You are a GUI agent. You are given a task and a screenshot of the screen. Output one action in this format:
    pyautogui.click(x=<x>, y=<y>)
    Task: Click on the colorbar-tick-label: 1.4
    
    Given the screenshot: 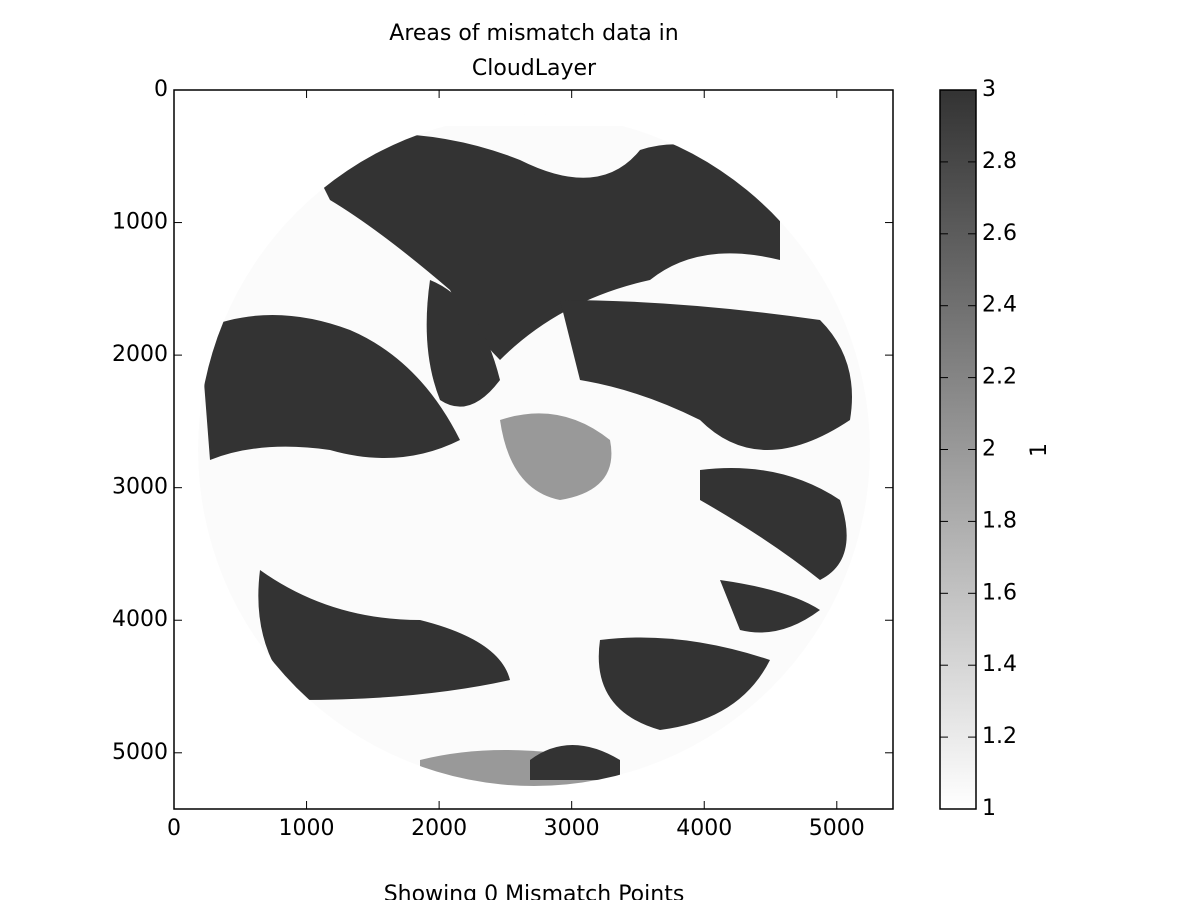 What is the action you would take?
    pyautogui.click(x=999, y=664)
    